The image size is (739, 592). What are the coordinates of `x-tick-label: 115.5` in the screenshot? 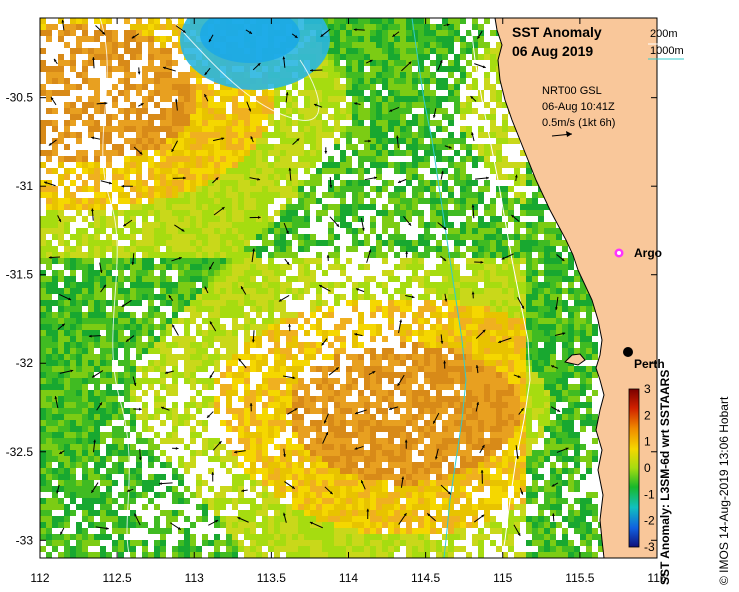 It's located at (579, 578).